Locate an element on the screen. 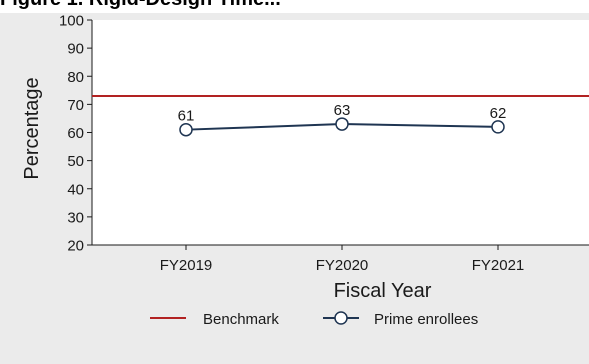 The width and height of the screenshot is (589, 364). legend-benchmark-label: Benchmark is located at coordinates (241, 319).